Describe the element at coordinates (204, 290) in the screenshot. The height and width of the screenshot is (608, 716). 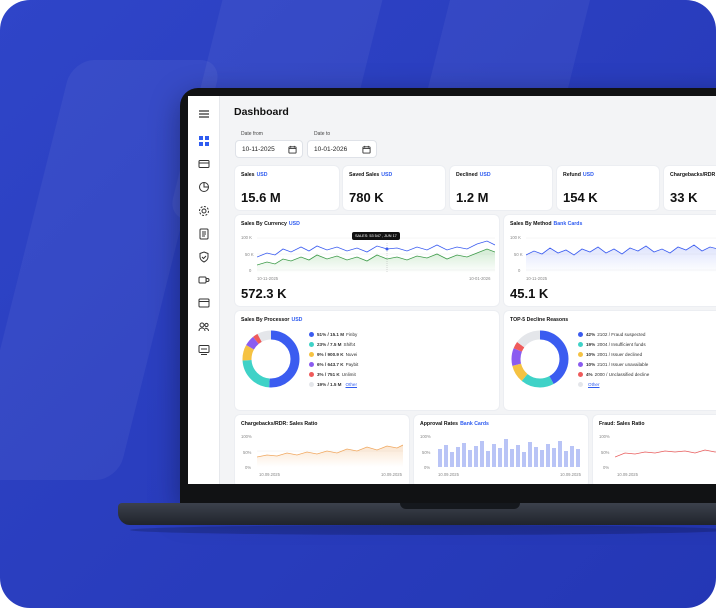
I see `sidebar` at that location.